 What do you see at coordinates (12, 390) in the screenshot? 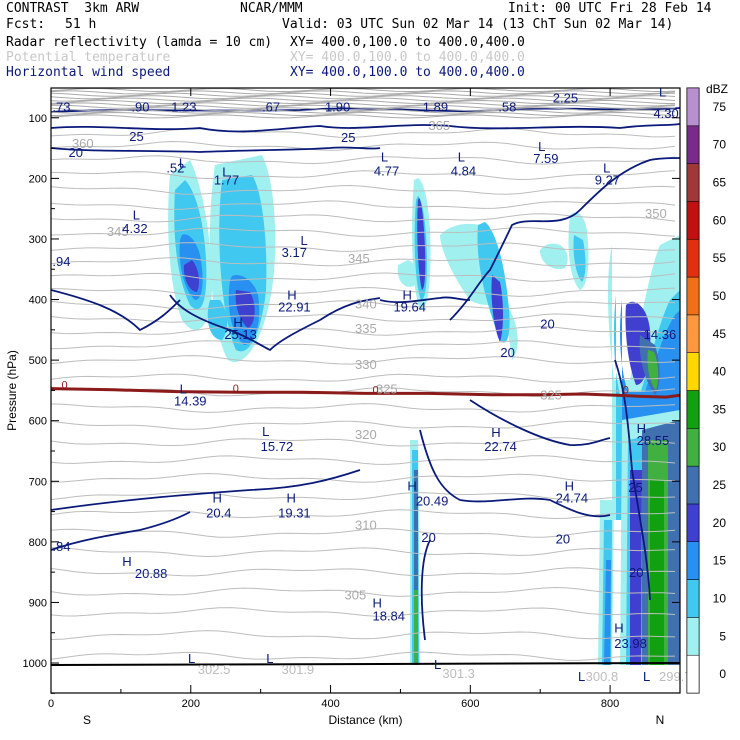
I see `y-axis-label: Pressure (hPa)` at bounding box center [12, 390].